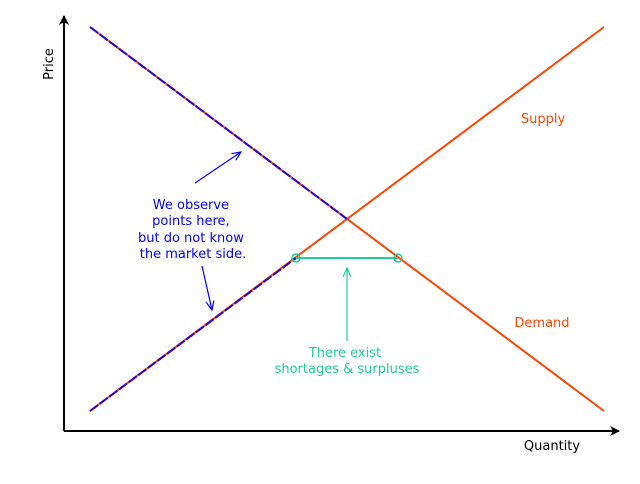  Describe the element at coordinates (296, 258) in the screenshot. I see `gap-start-marker` at that location.